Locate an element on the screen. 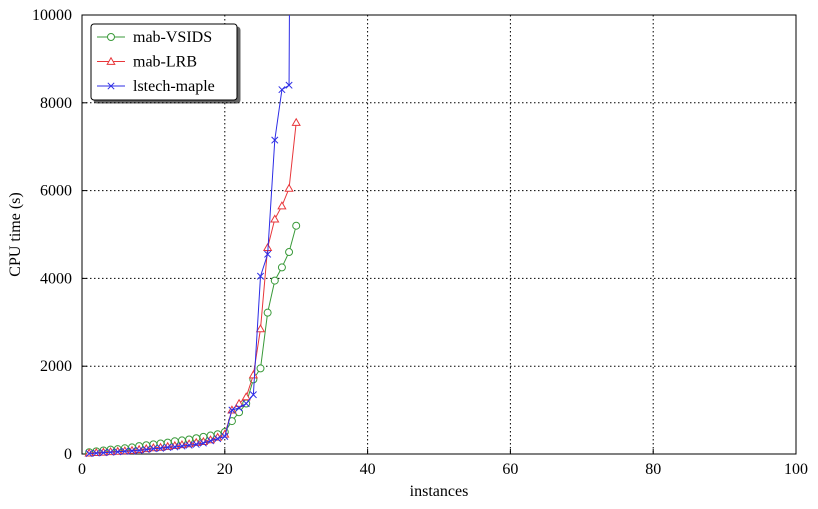 The image size is (818, 509). x-axis-label: instances is located at coordinates (439, 491).